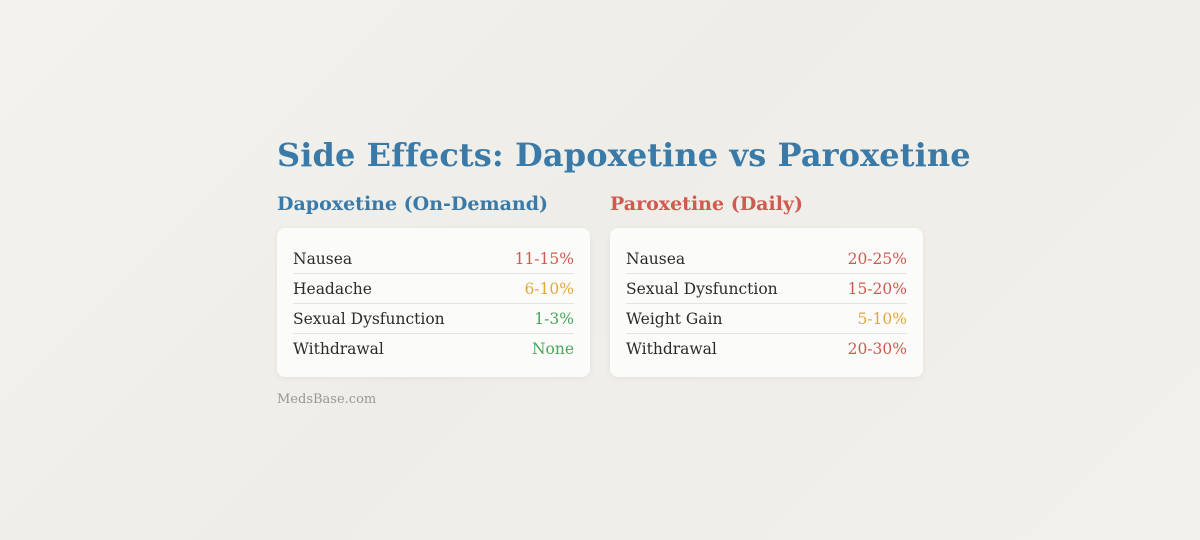 Image resolution: width=1200 pixels, height=540 pixels. Describe the element at coordinates (877, 348) in the screenshot. I see `side-effect-value: 20-30%` at that location.